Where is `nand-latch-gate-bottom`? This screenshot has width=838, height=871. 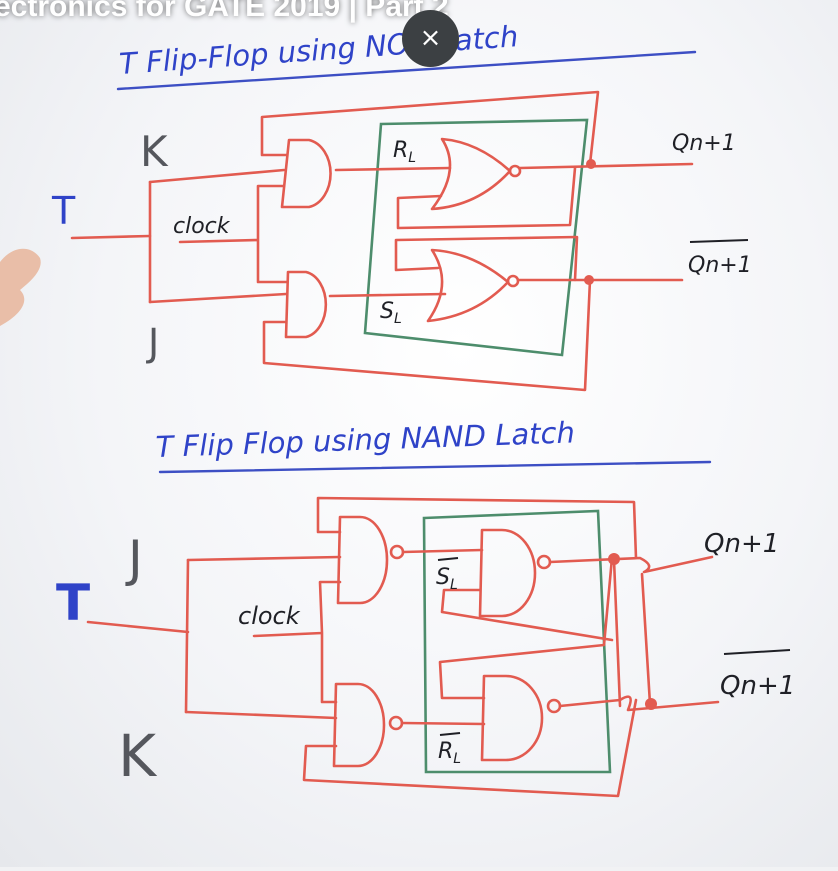 nand-latch-gate-bottom is located at coordinates (512, 718).